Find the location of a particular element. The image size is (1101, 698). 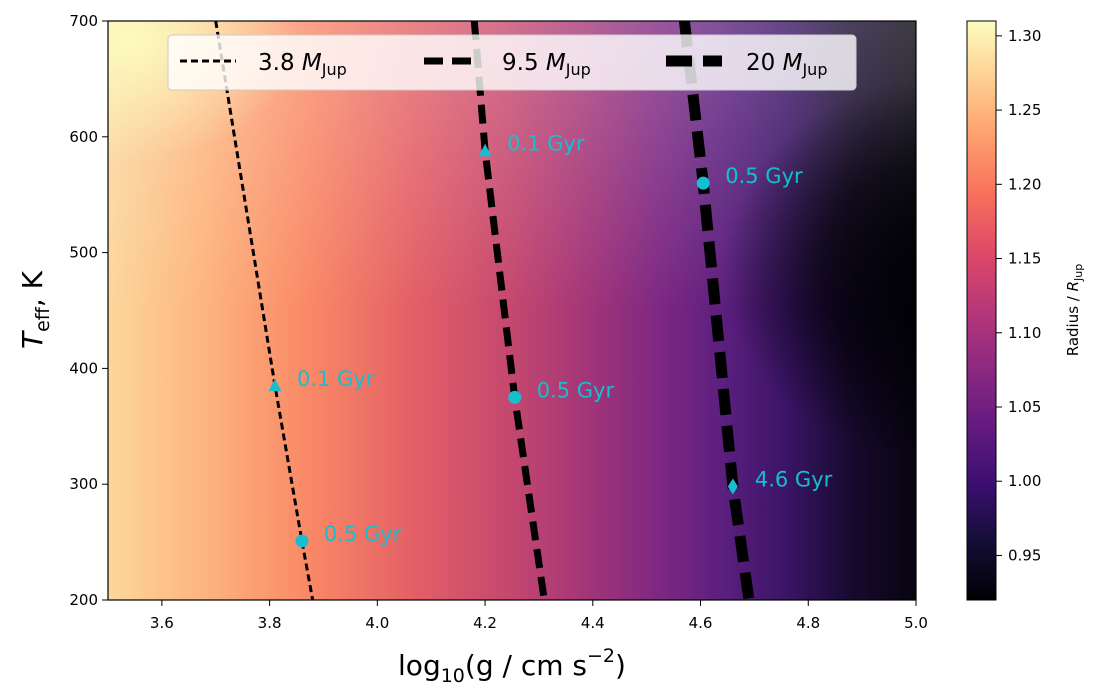

cb-tick-label-5: 1.20 is located at coordinates (1024, 184).